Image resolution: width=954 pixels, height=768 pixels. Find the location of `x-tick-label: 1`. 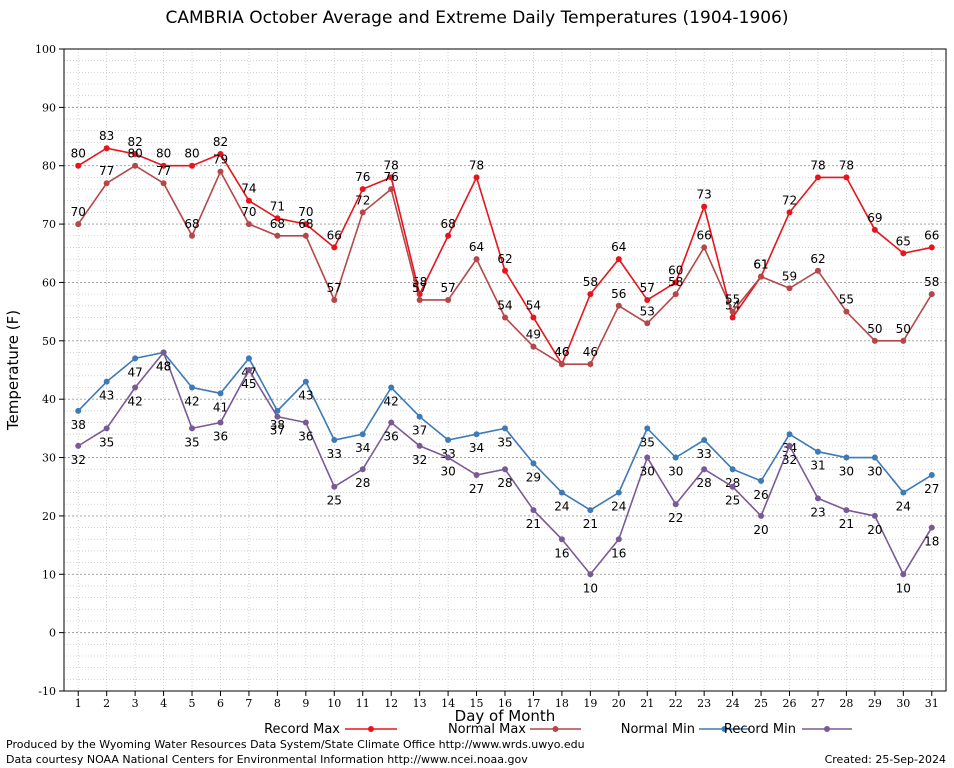

x-tick-label: 1 is located at coordinates (78, 703).